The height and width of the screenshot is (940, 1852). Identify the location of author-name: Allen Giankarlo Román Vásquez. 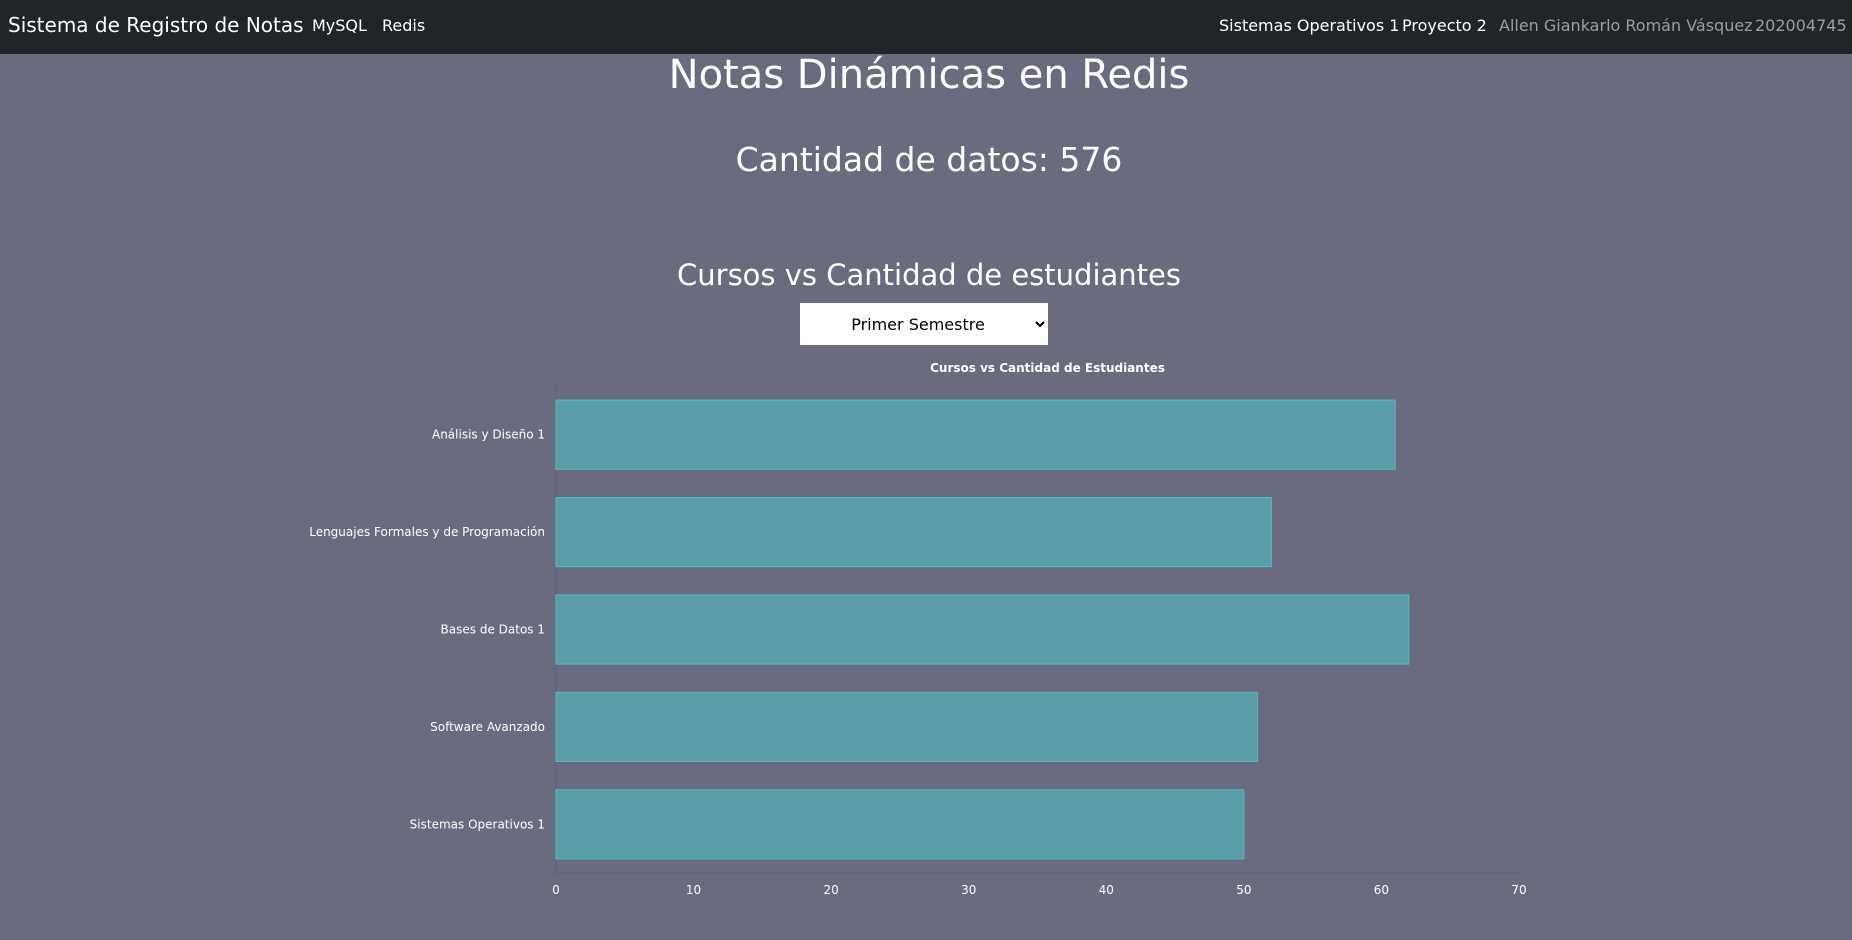
(1626, 25).